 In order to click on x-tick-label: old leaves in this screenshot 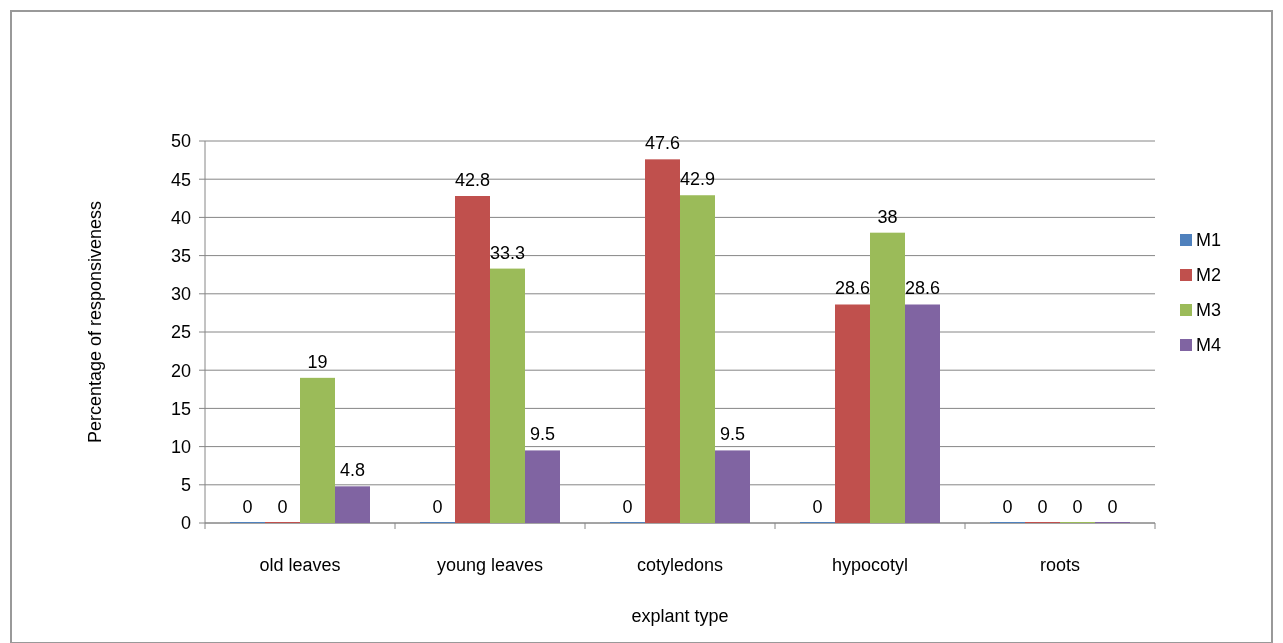, I will do `click(300, 565)`.